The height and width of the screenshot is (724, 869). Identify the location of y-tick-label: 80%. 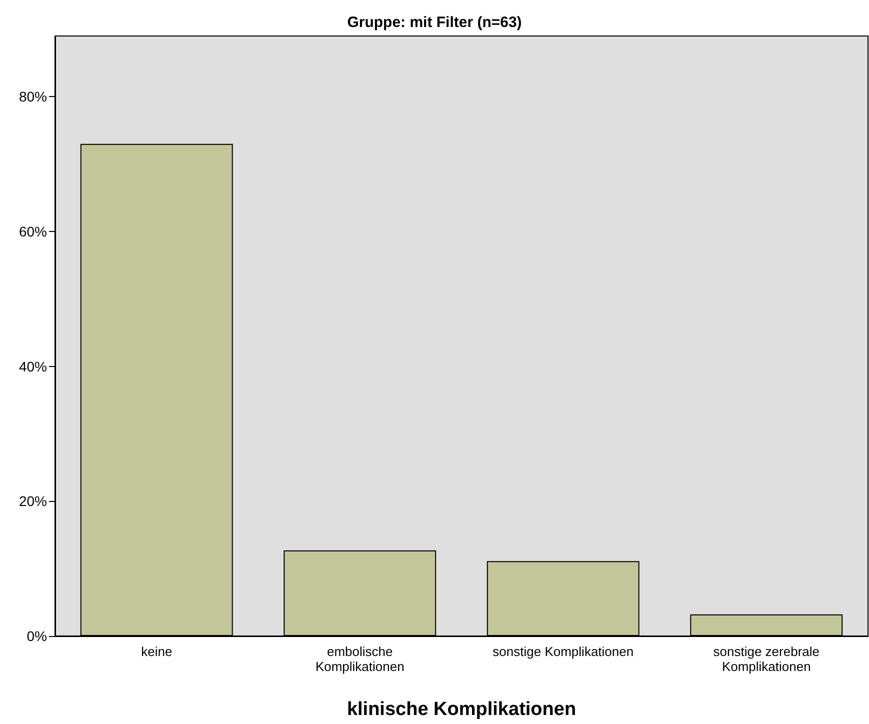
(32, 96).